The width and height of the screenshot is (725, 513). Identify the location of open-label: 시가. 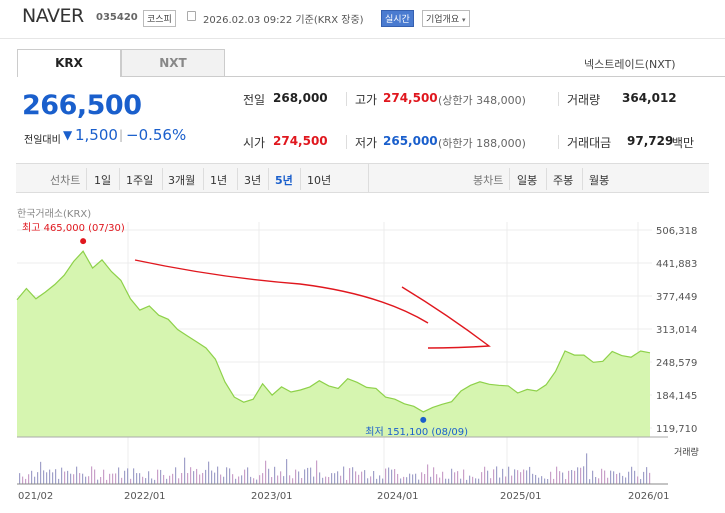
(254, 143).